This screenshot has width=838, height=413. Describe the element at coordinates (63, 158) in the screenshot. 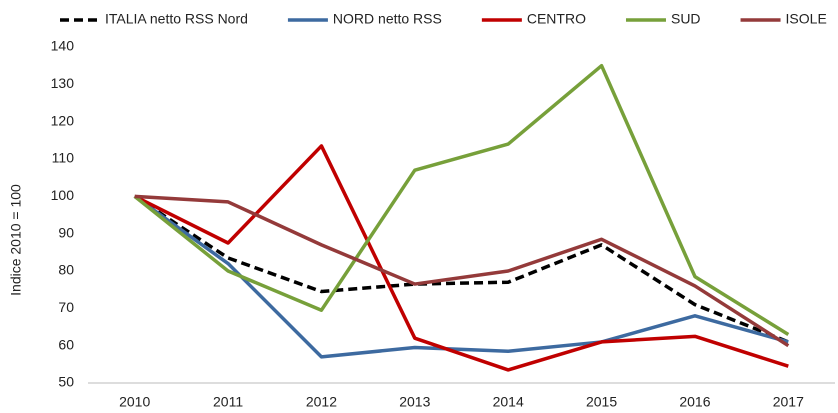

I see `y-tick-label: 110` at that location.